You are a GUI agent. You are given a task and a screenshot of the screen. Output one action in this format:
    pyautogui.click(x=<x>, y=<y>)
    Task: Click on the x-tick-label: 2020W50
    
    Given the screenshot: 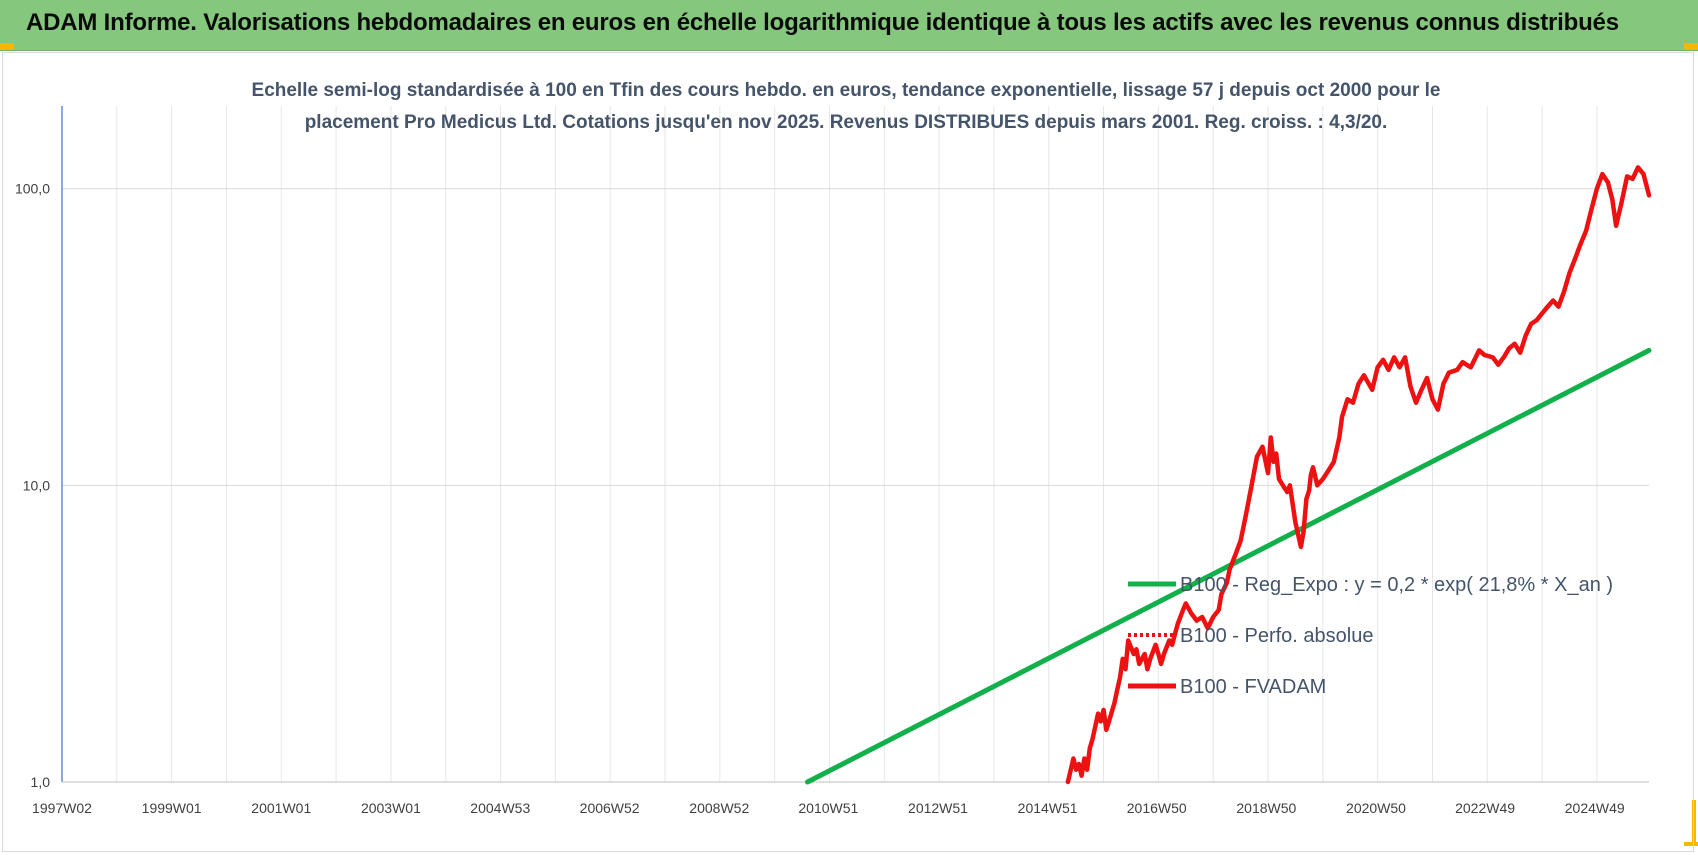 What is the action you would take?
    pyautogui.click(x=1376, y=808)
    